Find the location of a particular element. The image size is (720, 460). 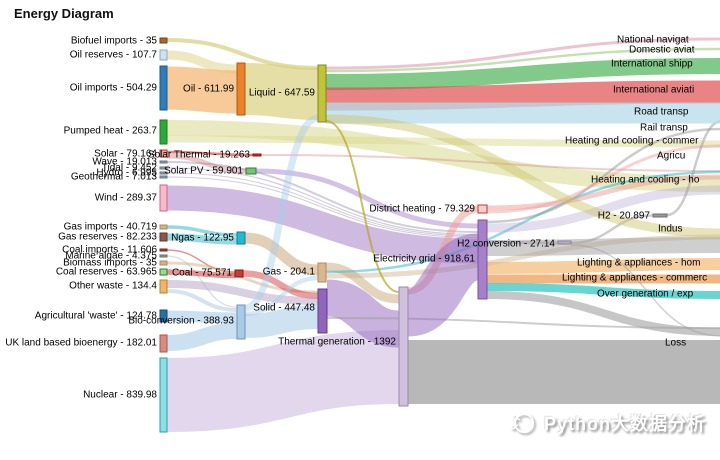

node-biomass-imports is located at coordinates (163, 263).